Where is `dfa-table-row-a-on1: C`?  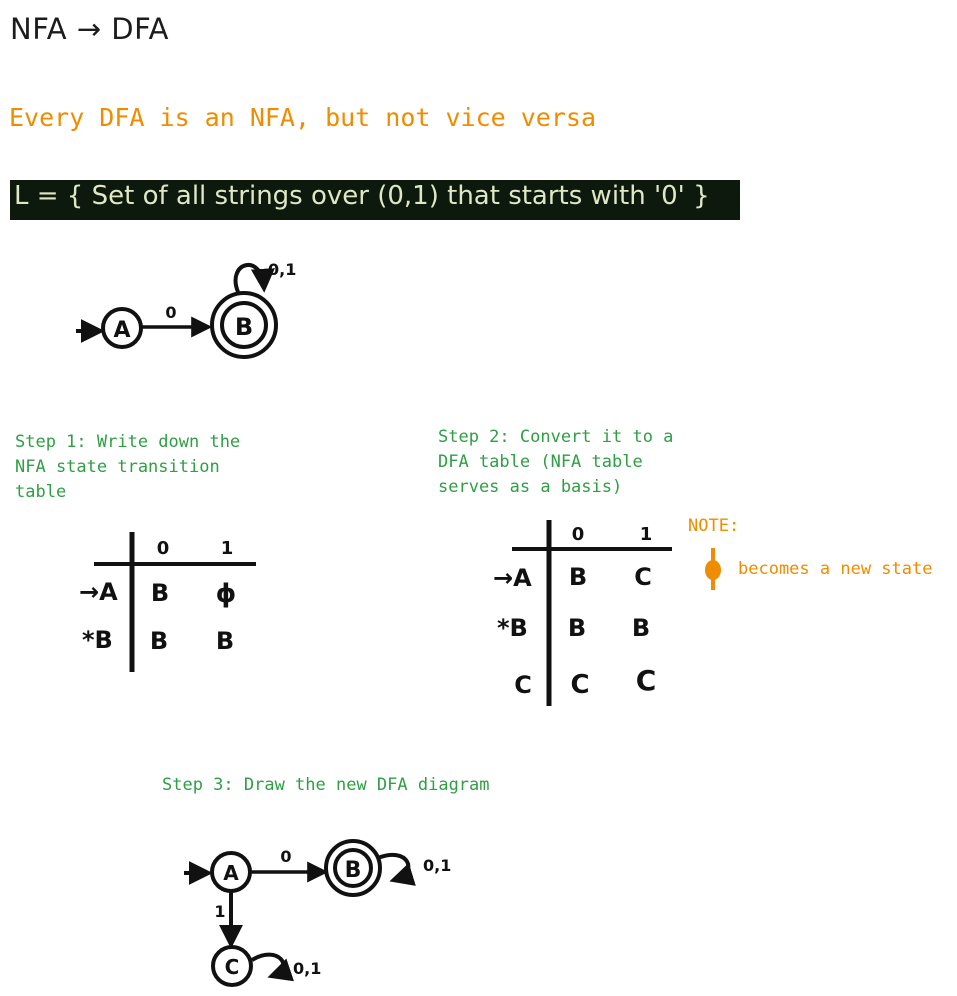 dfa-table-row-a-on1: C is located at coordinates (643, 577).